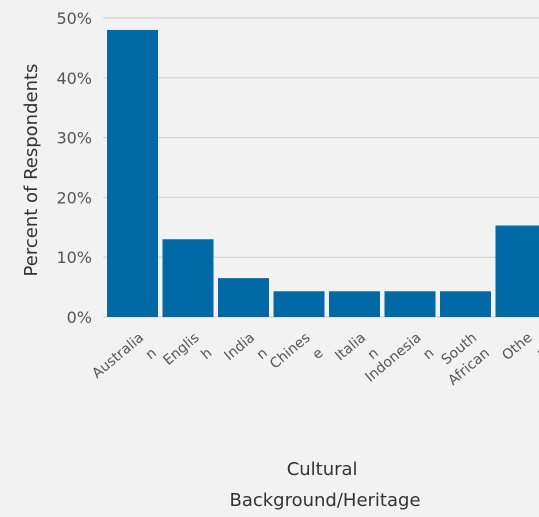  I want to click on x-tick-label-line: India, so click(239, 347).